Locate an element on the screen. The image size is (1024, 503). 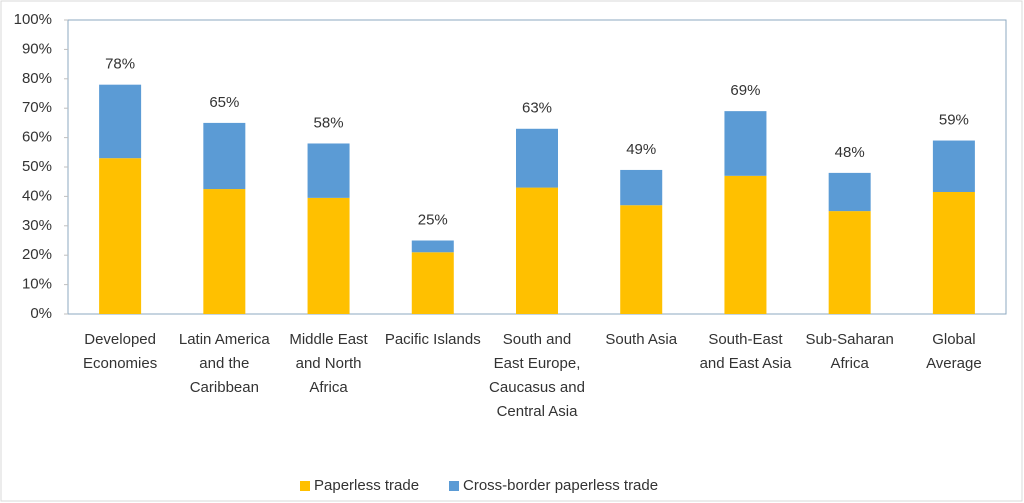
x-tick-label: Sub-Saharan Africa is located at coordinates (849, 351).